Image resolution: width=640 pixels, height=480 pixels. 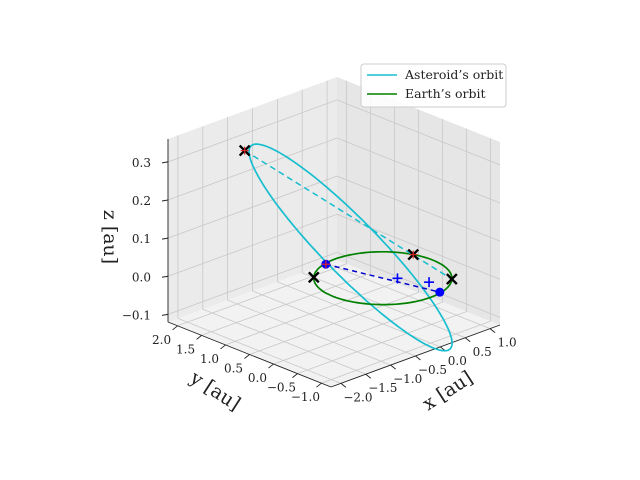 What do you see at coordinates (161, 340) in the screenshot?
I see `y-tick-label-6: 2.0` at bounding box center [161, 340].